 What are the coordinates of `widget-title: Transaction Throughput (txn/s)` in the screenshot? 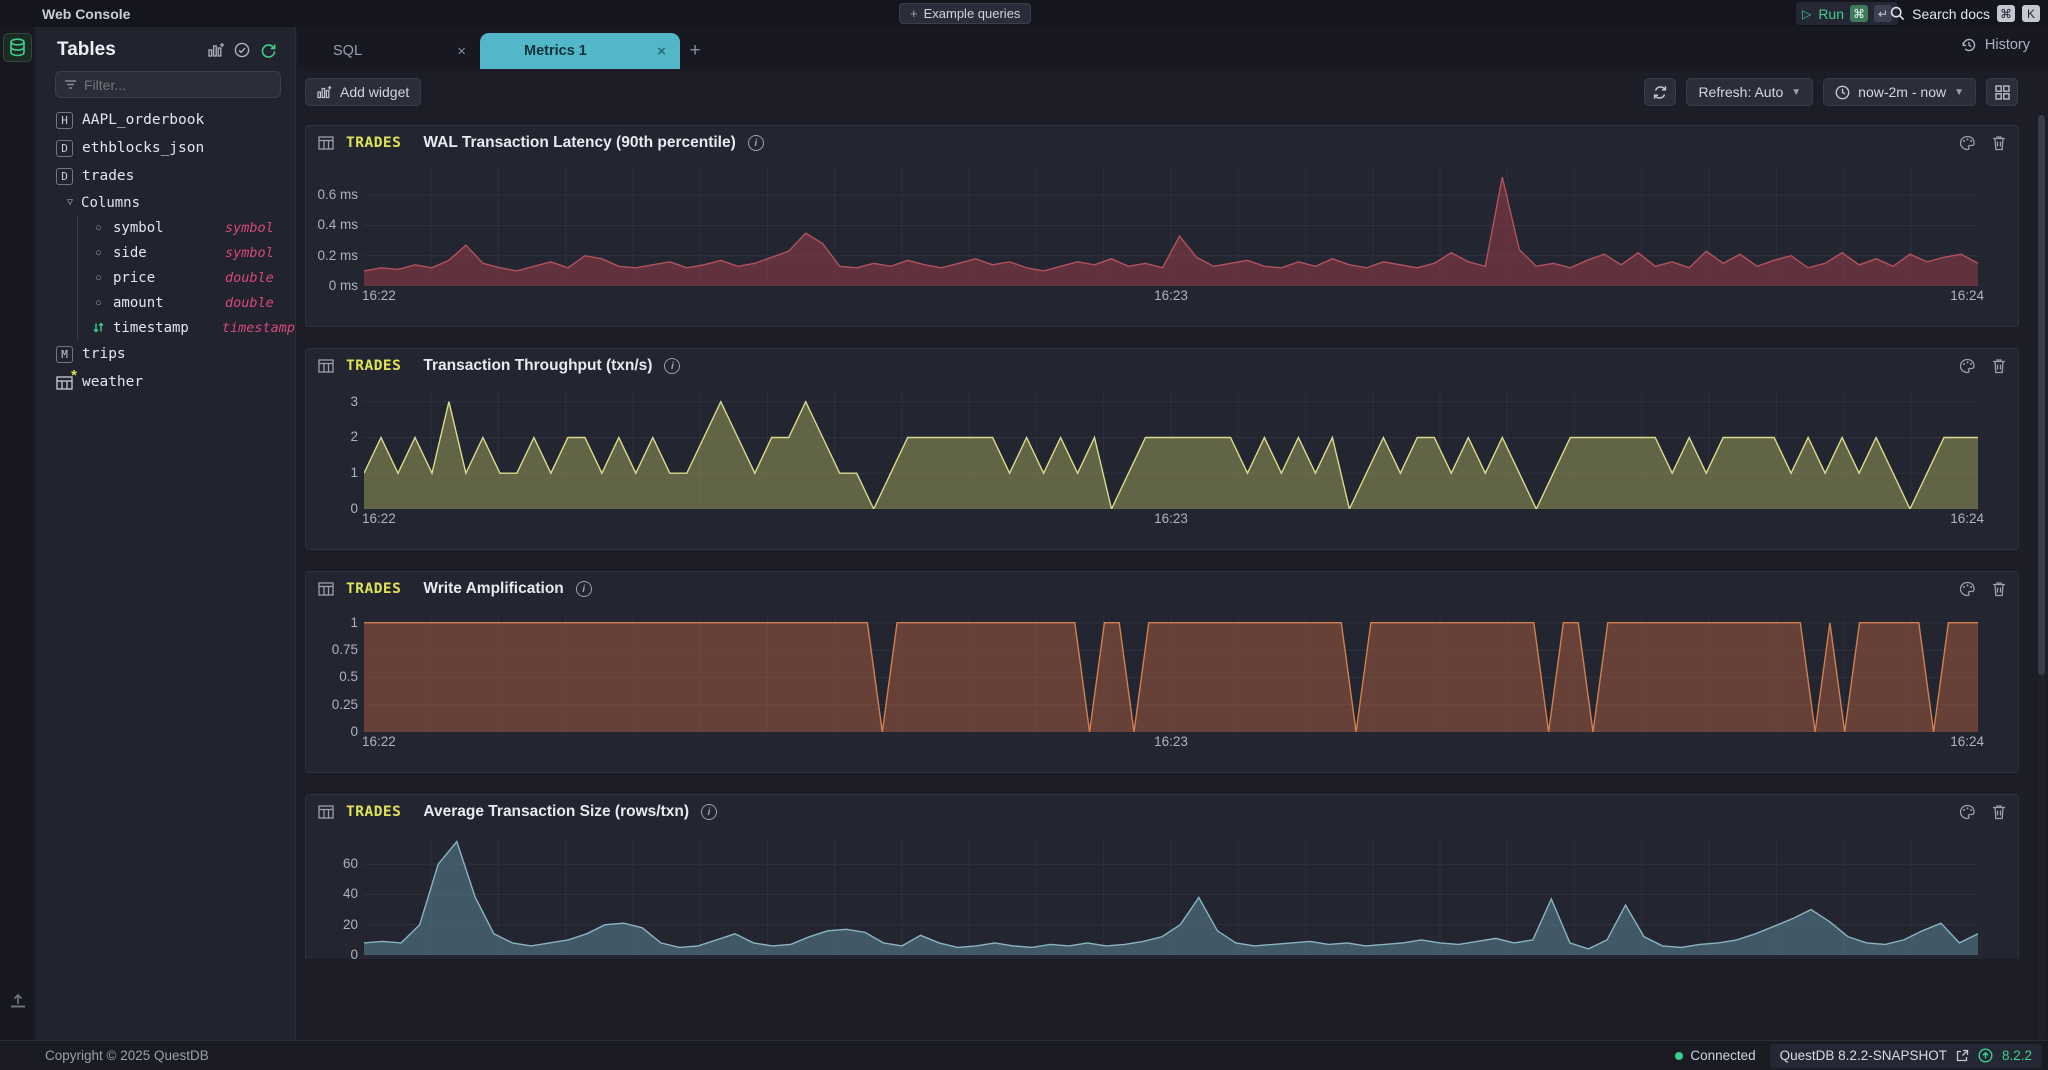 It's located at (538, 365).